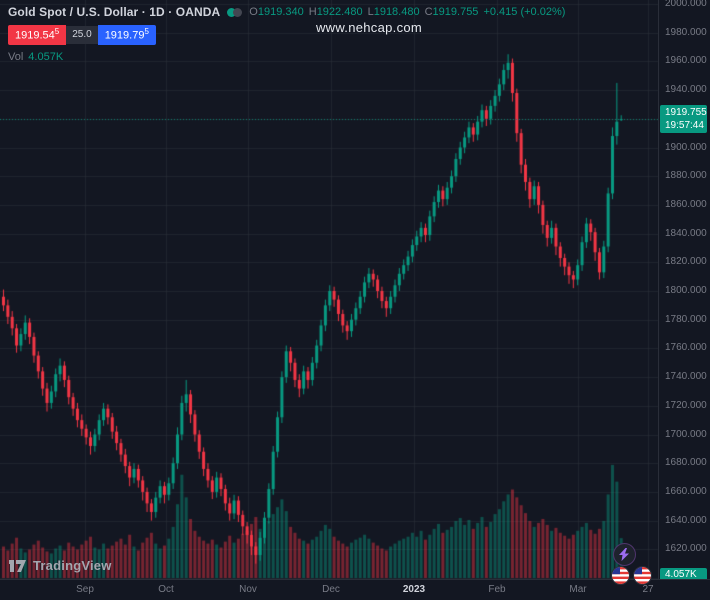 The width and height of the screenshot is (710, 600). What do you see at coordinates (414, 589) in the screenshot?
I see `time-axis-label: 2023` at bounding box center [414, 589].